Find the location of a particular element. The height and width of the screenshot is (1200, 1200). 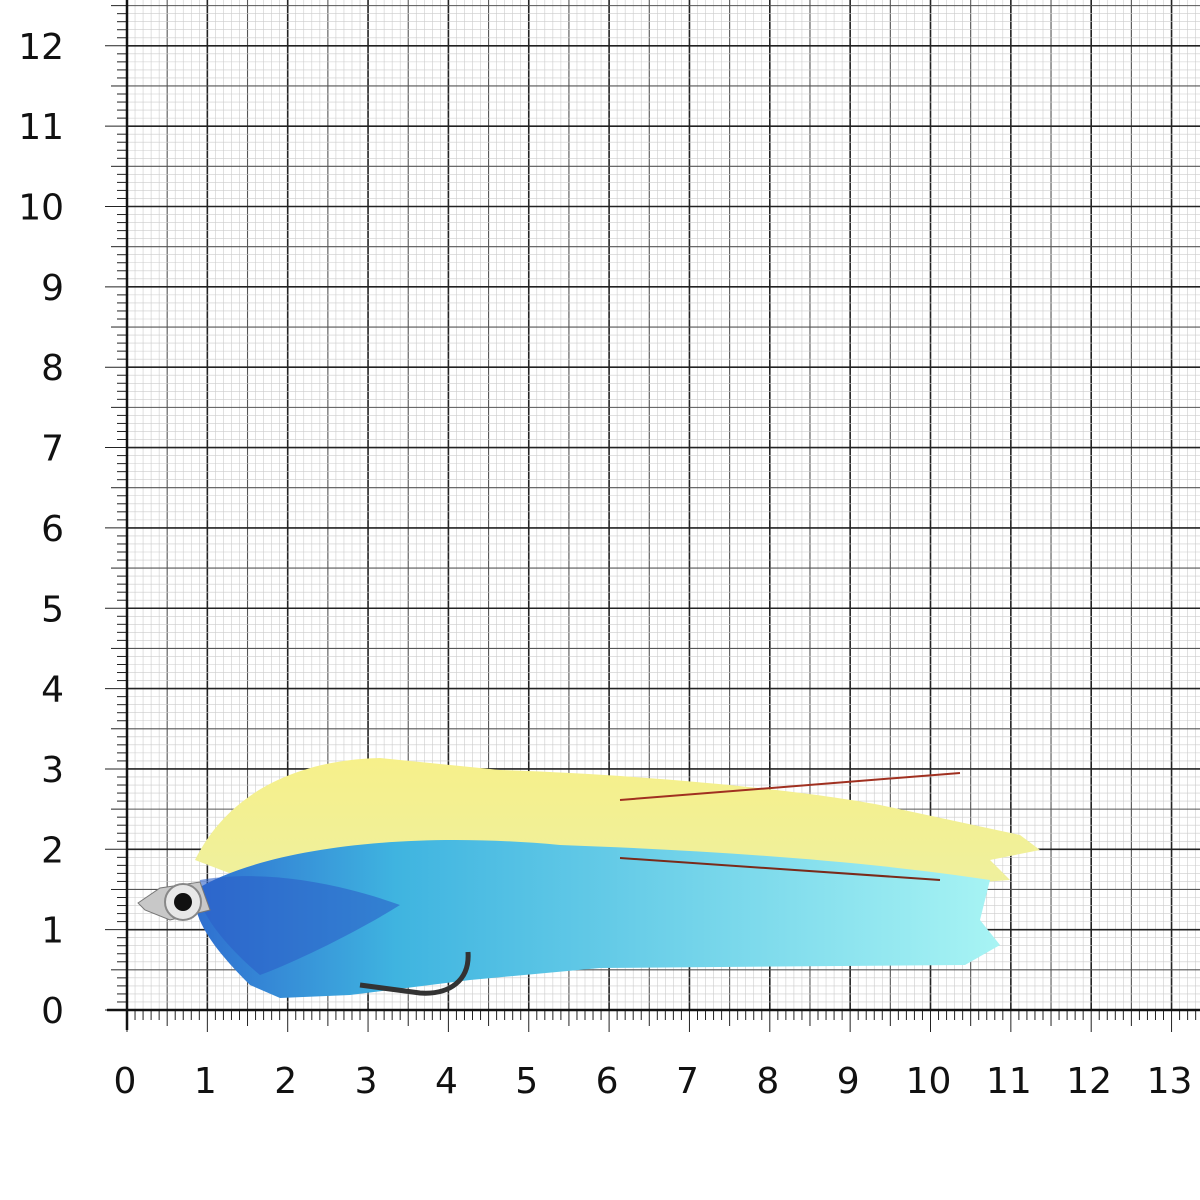

y-label: 11 is located at coordinates (41, 127).